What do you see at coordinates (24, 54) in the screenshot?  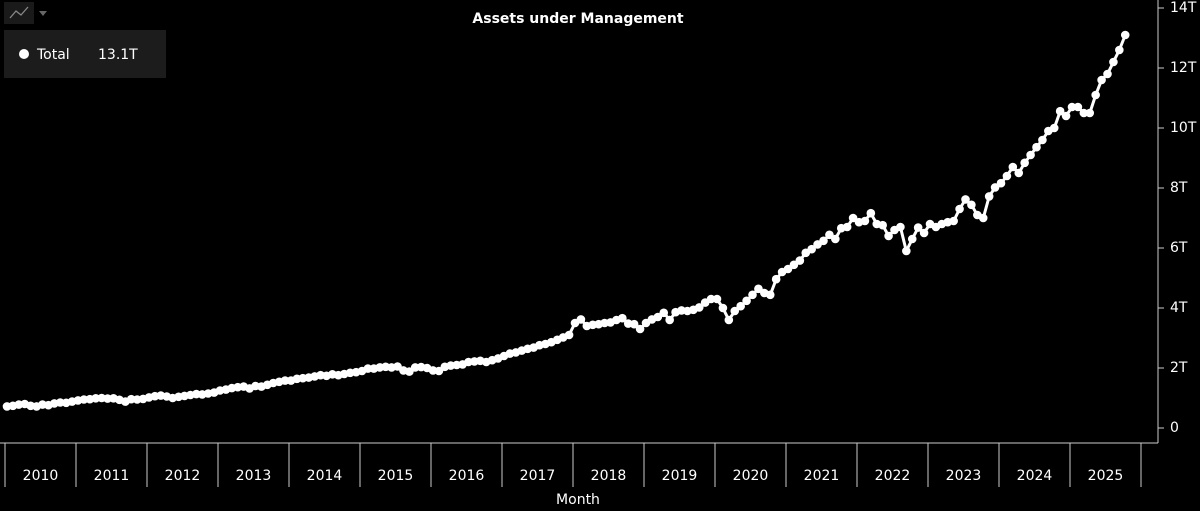 I see `legend-marker` at bounding box center [24, 54].